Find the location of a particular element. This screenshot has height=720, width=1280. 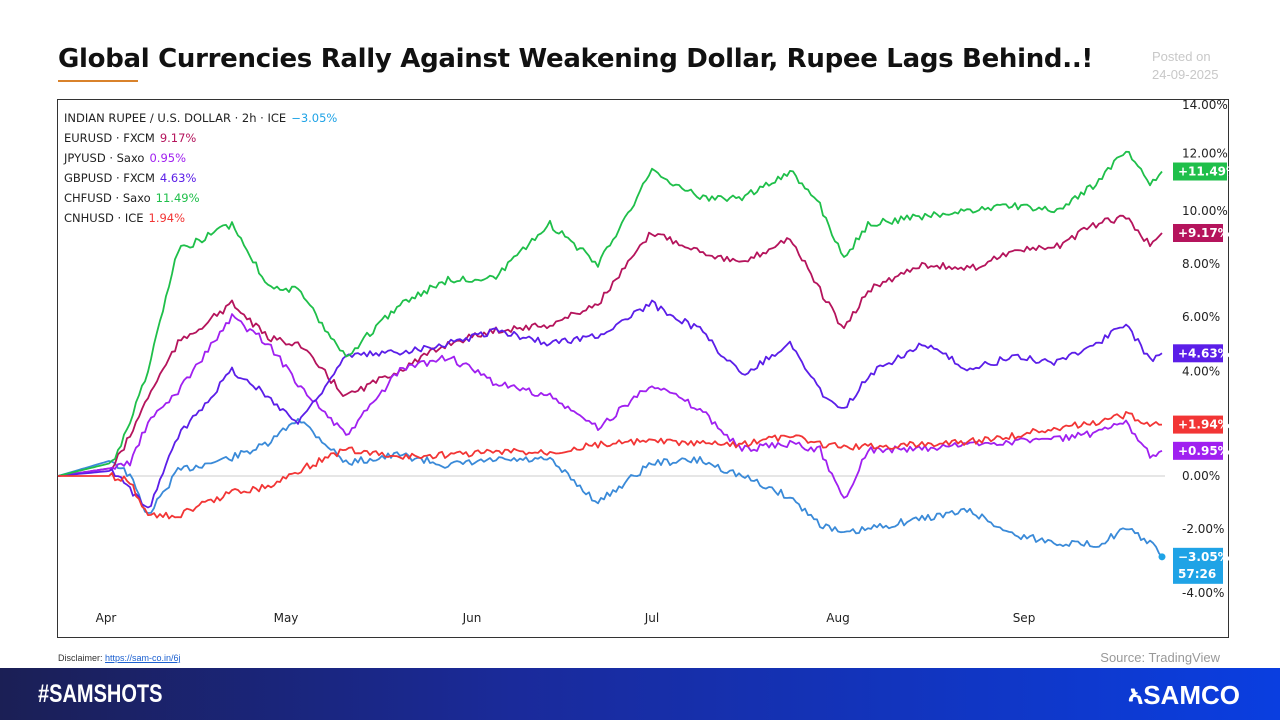

legend-value: −3.05% is located at coordinates (314, 118).